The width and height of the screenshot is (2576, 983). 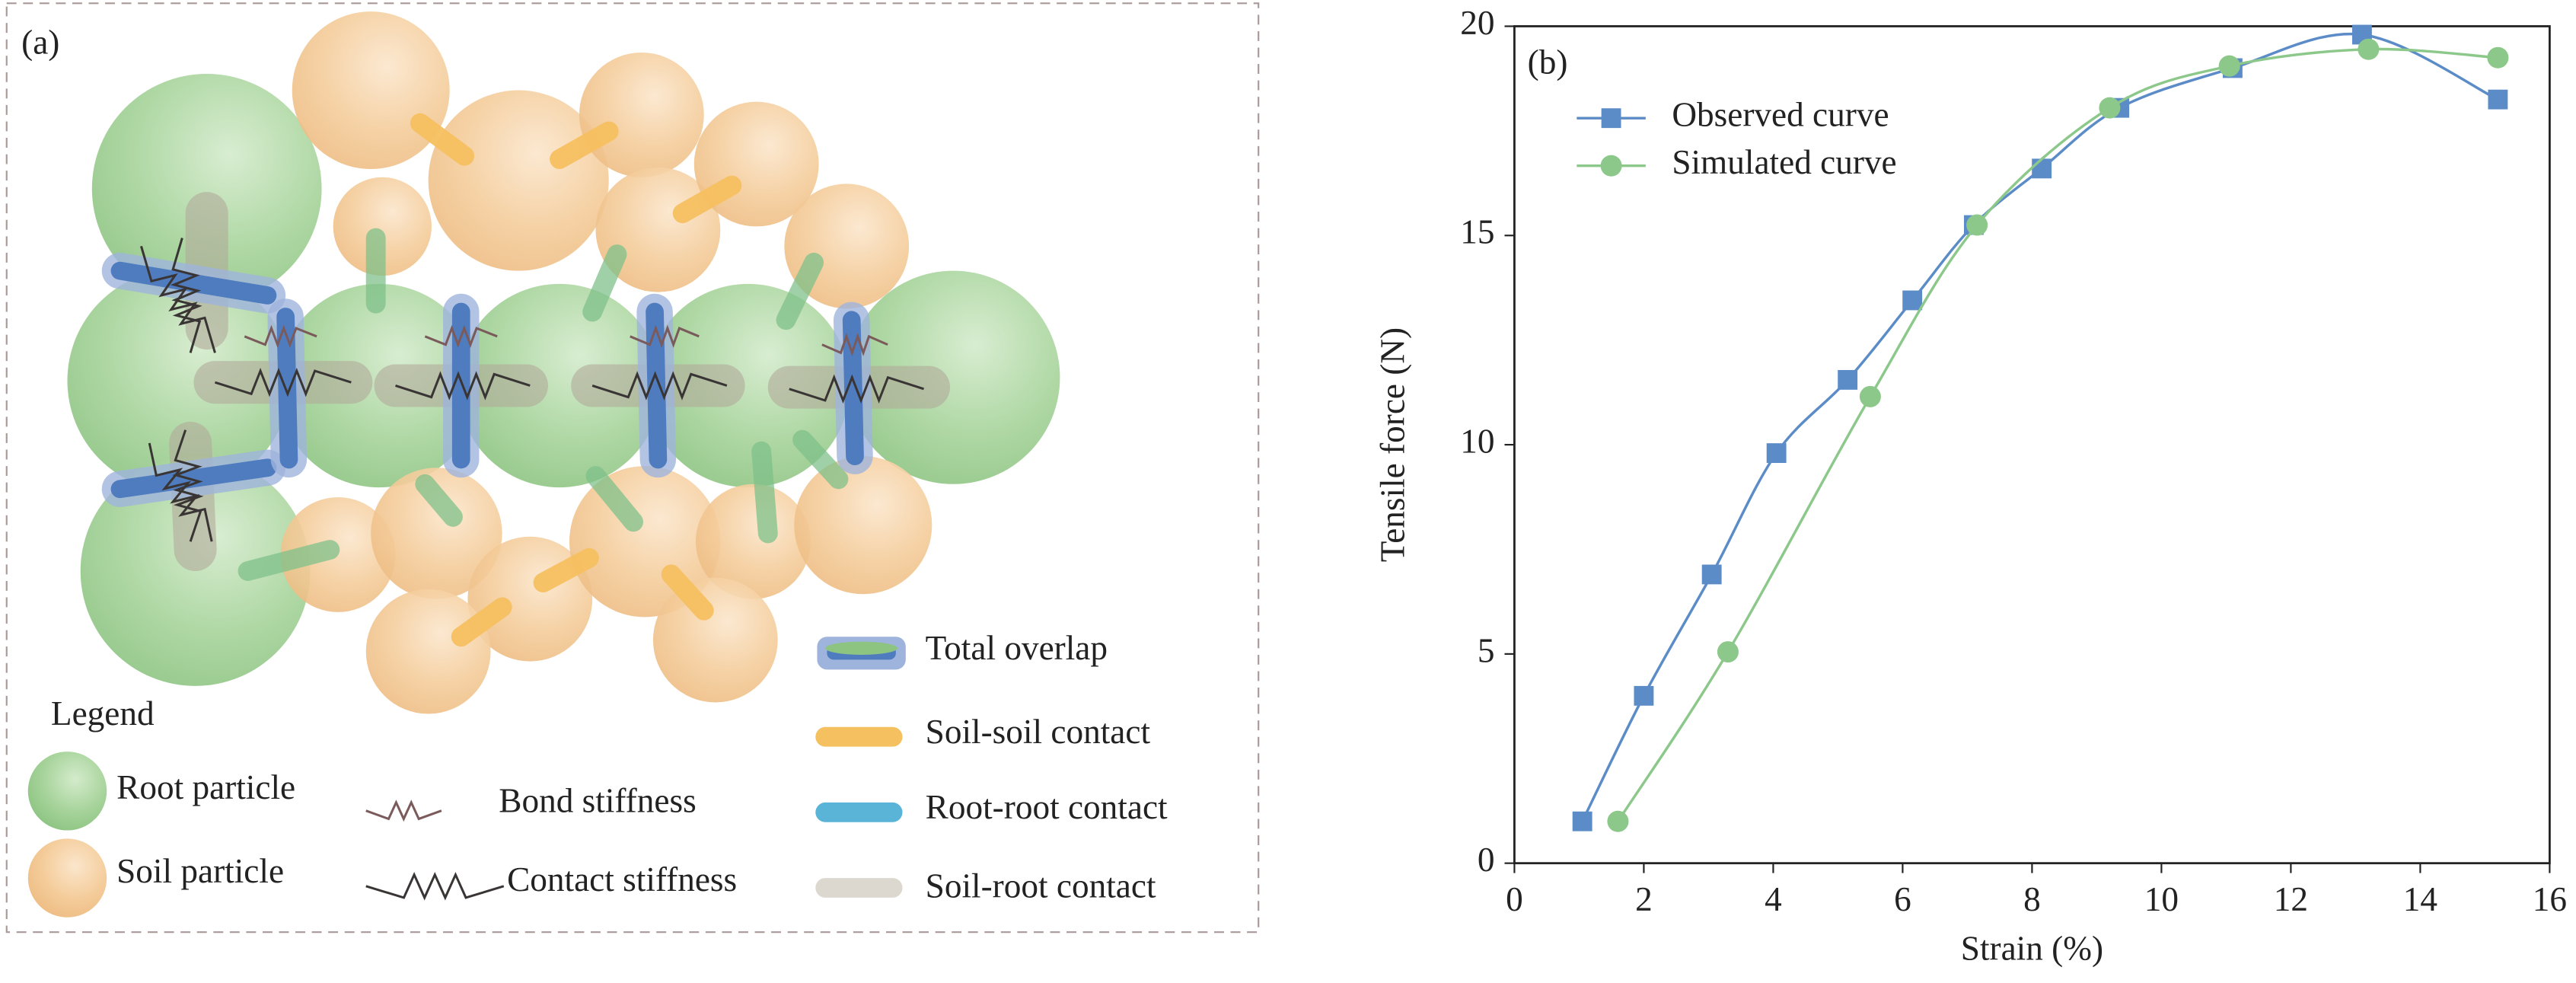 I want to click on panel-label: (b), so click(x=1548, y=62).